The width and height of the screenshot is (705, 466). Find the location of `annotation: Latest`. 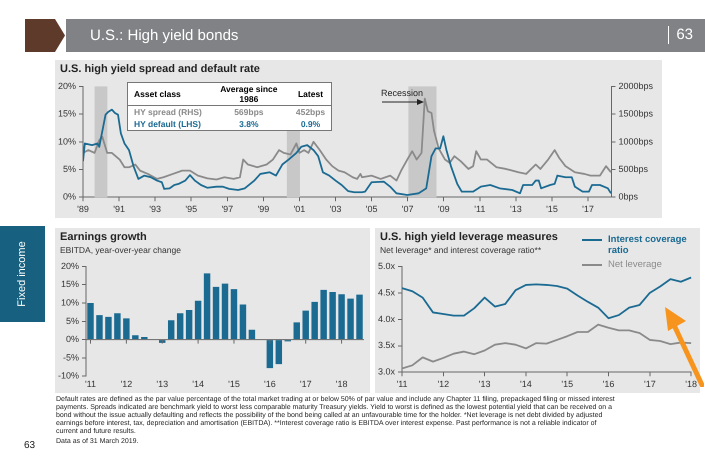

annotation: Latest is located at coordinates (310, 94).